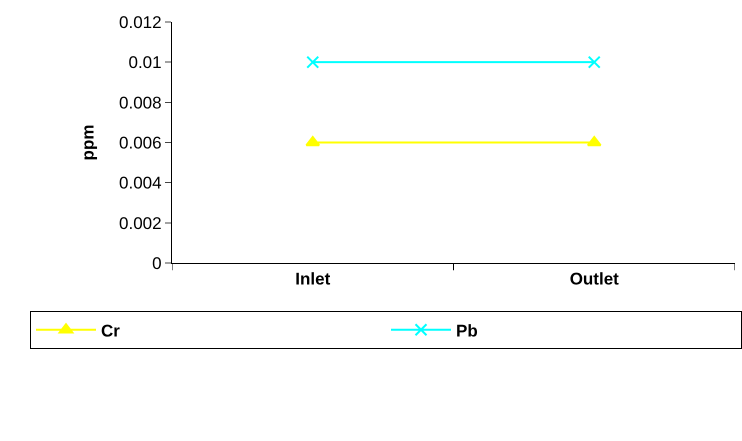 The image size is (742, 441). What do you see at coordinates (88, 142) in the screenshot?
I see `y-axis-title: ppm` at bounding box center [88, 142].